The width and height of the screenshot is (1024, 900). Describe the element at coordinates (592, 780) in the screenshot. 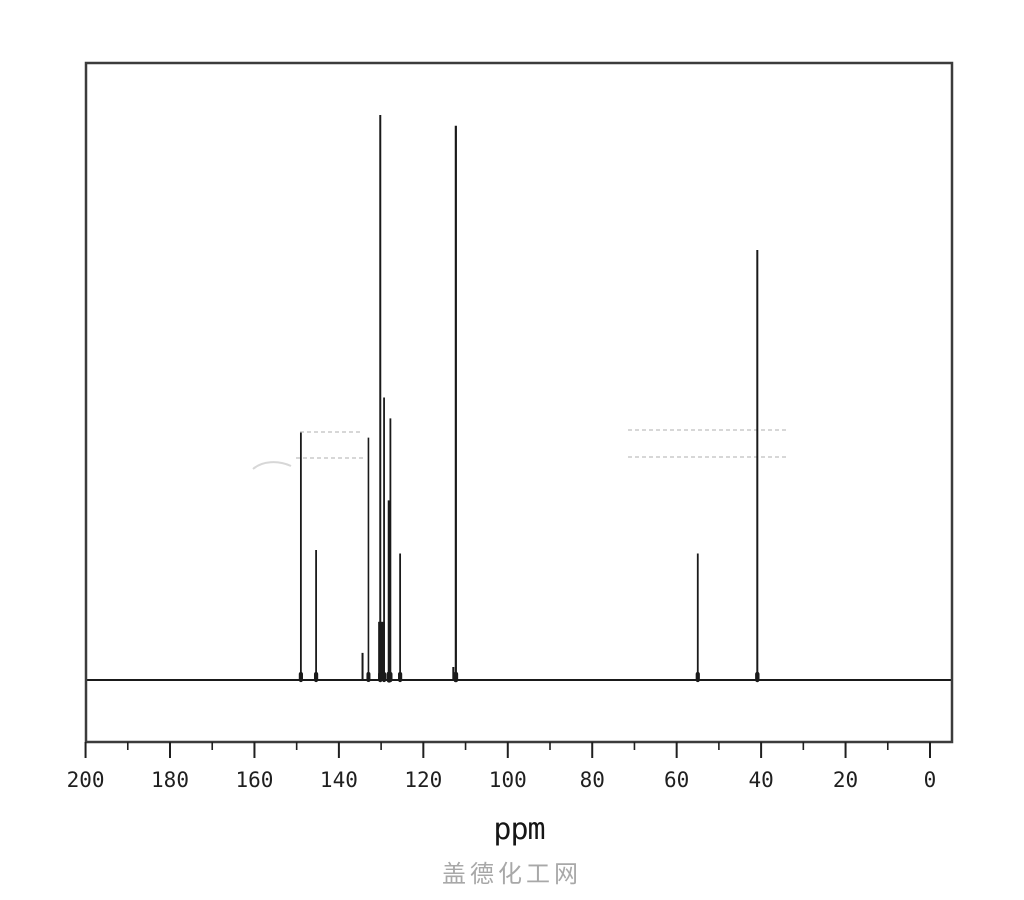

I see `axis-tick-label: 80` at that location.